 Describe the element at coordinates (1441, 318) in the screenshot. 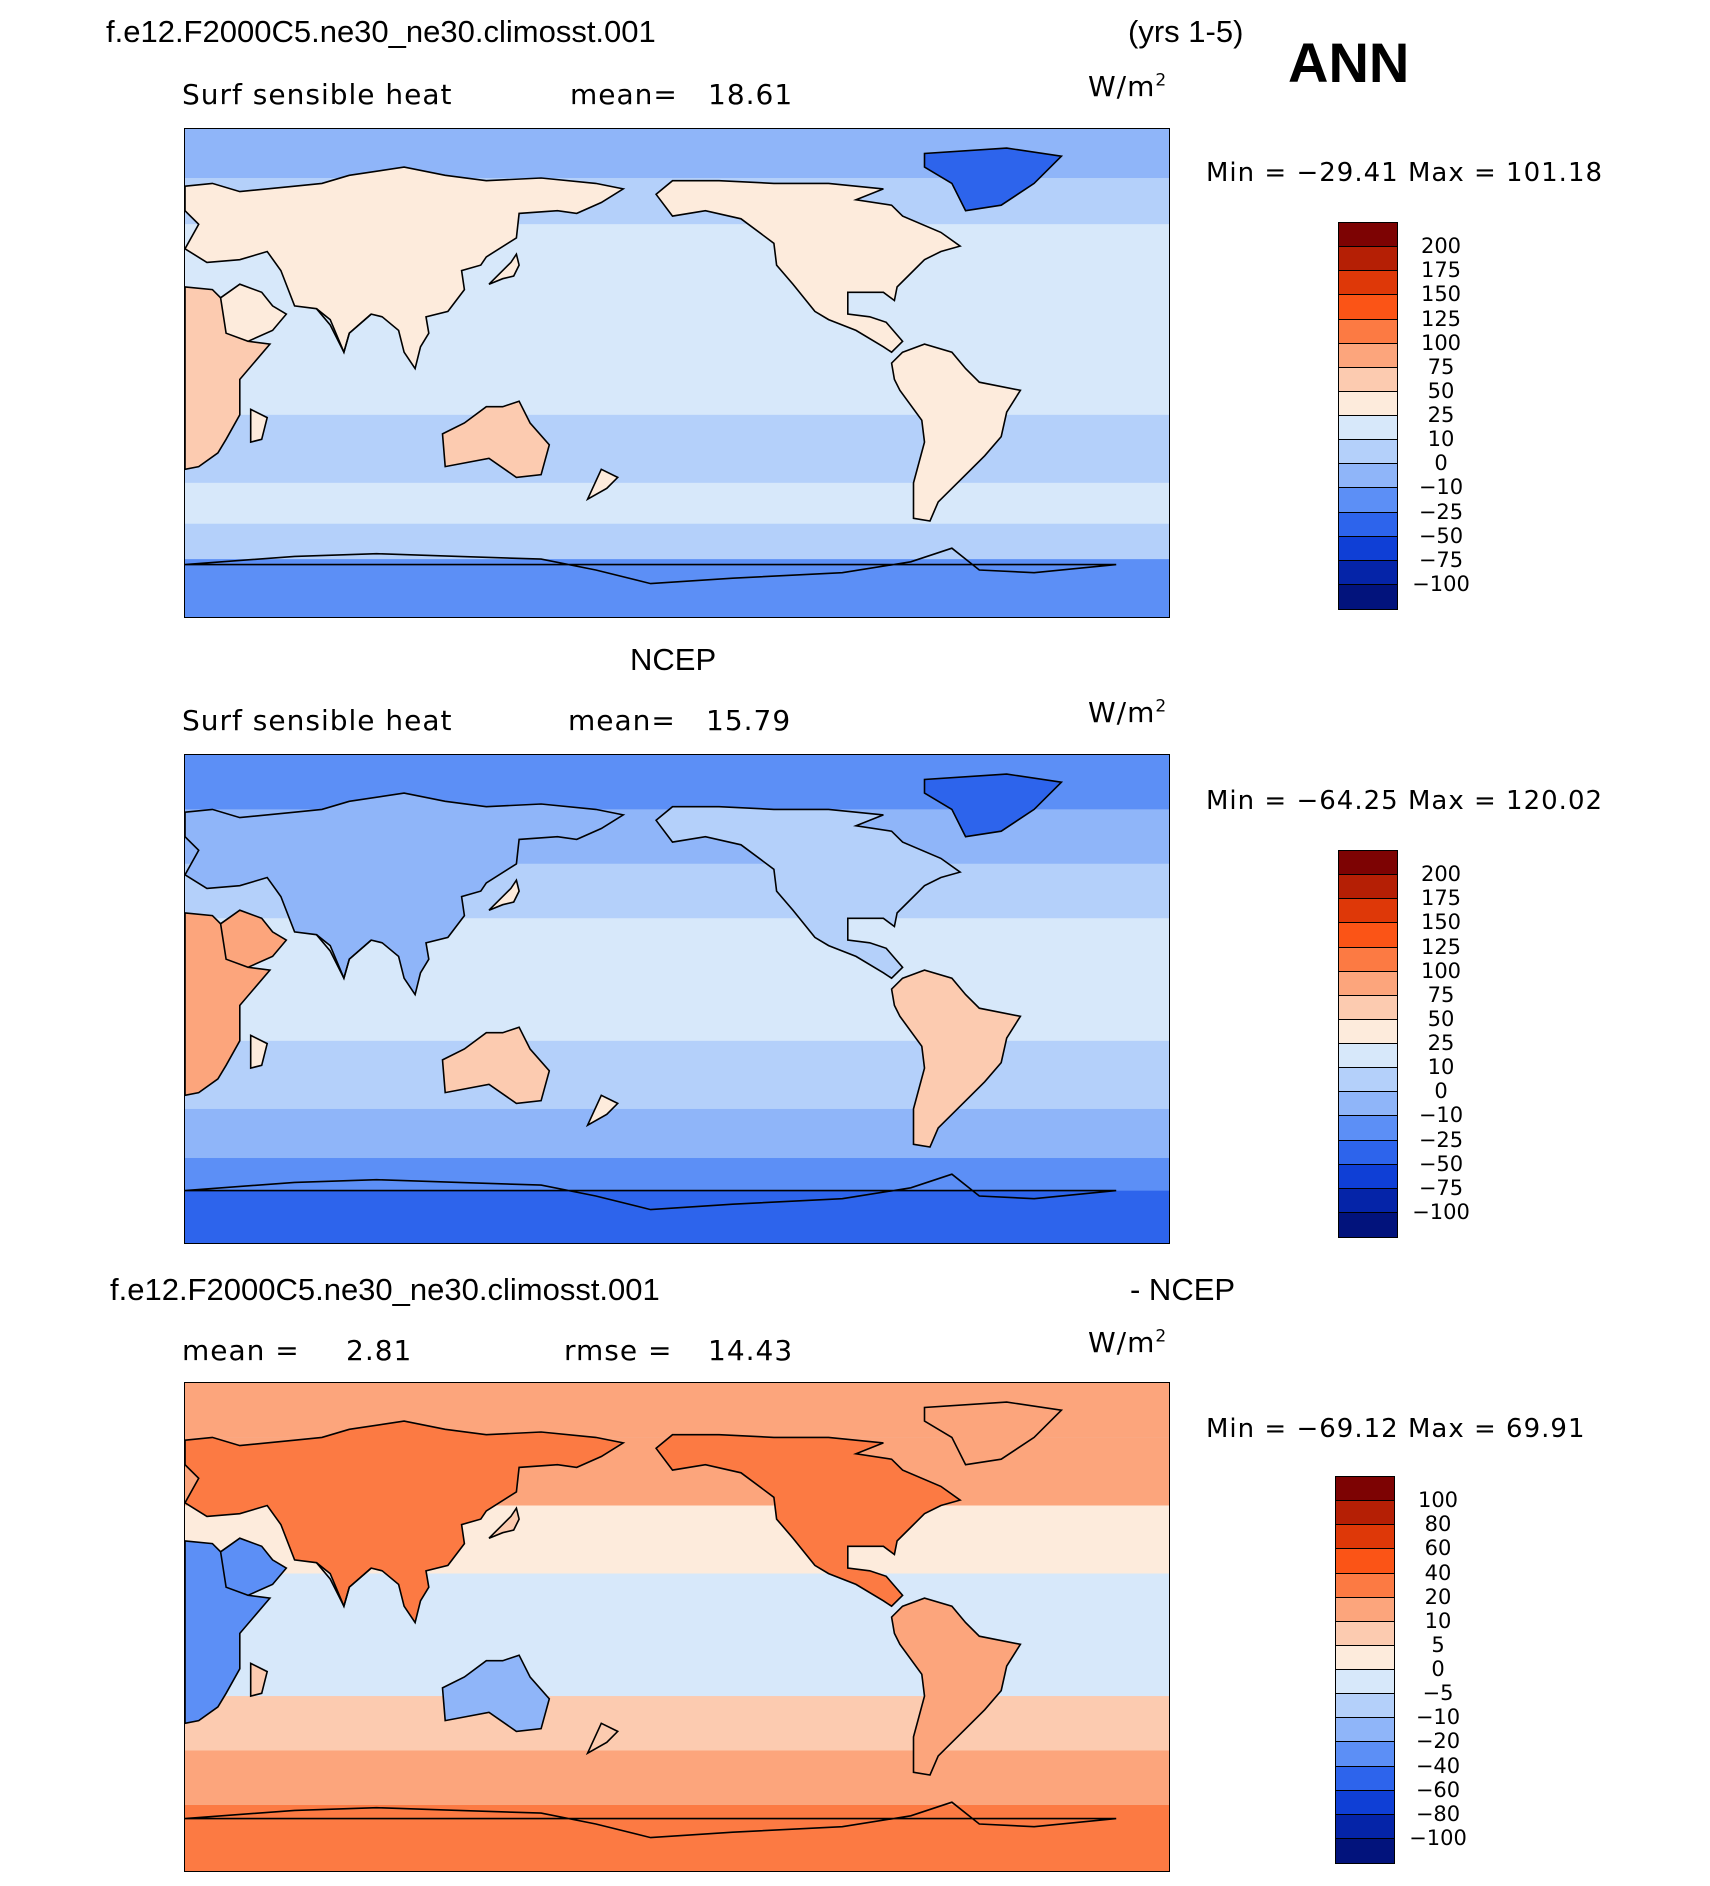

I see `colorbar-tick-label: 125` at that location.